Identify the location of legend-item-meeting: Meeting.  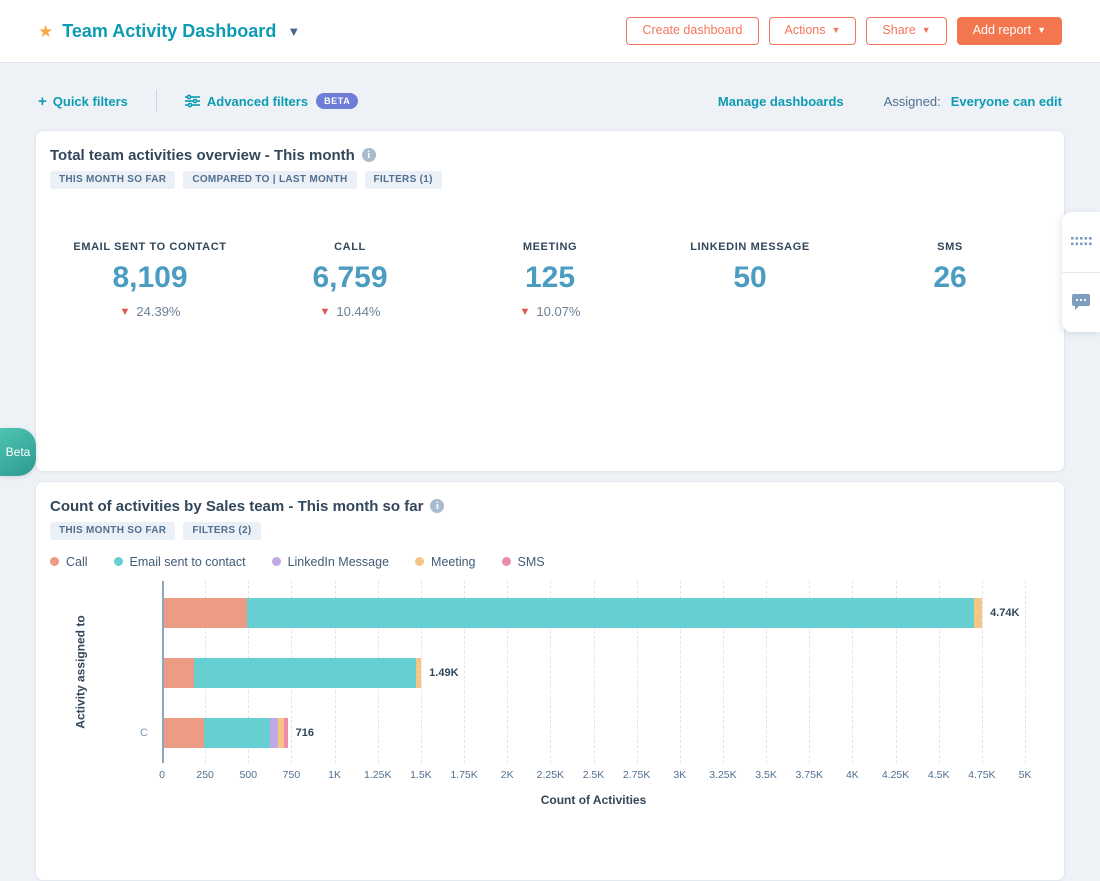
(445, 562).